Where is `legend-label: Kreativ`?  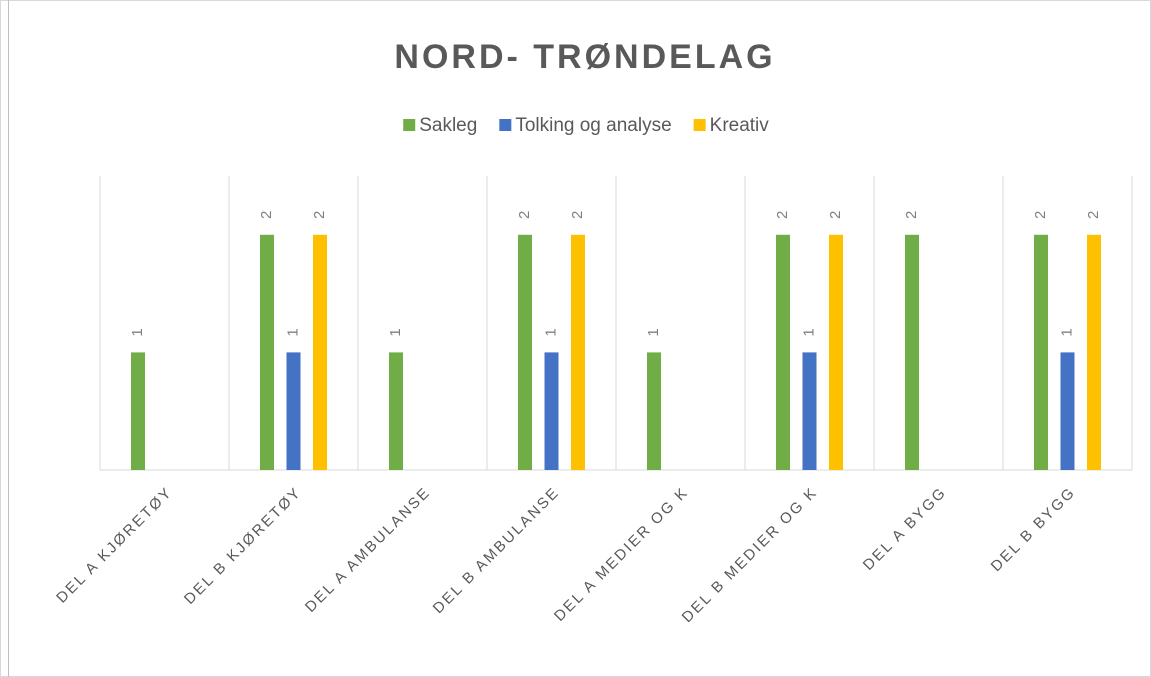 legend-label: Kreativ is located at coordinates (740, 125).